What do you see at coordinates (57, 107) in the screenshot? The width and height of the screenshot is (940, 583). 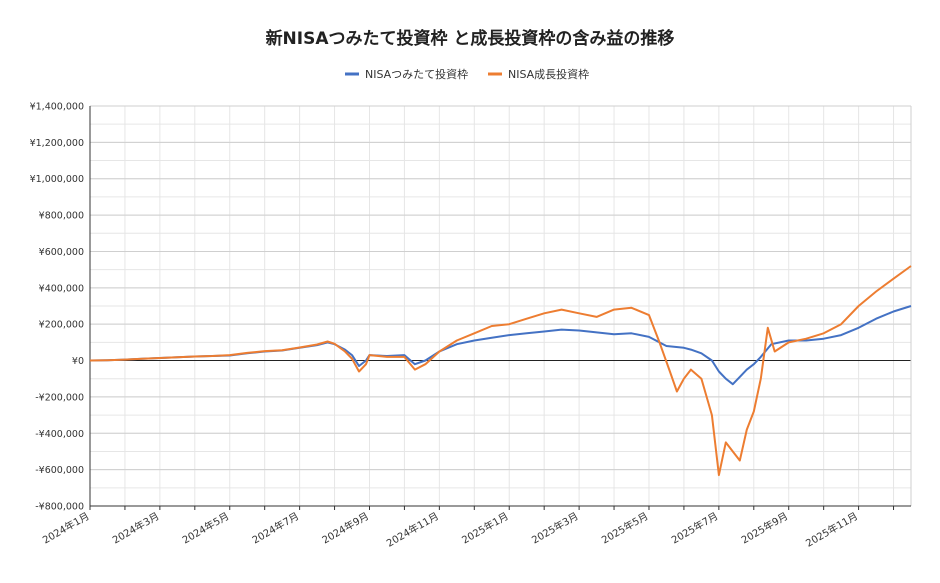 I see `y-tick-label: ¥1,400,000` at bounding box center [57, 107].